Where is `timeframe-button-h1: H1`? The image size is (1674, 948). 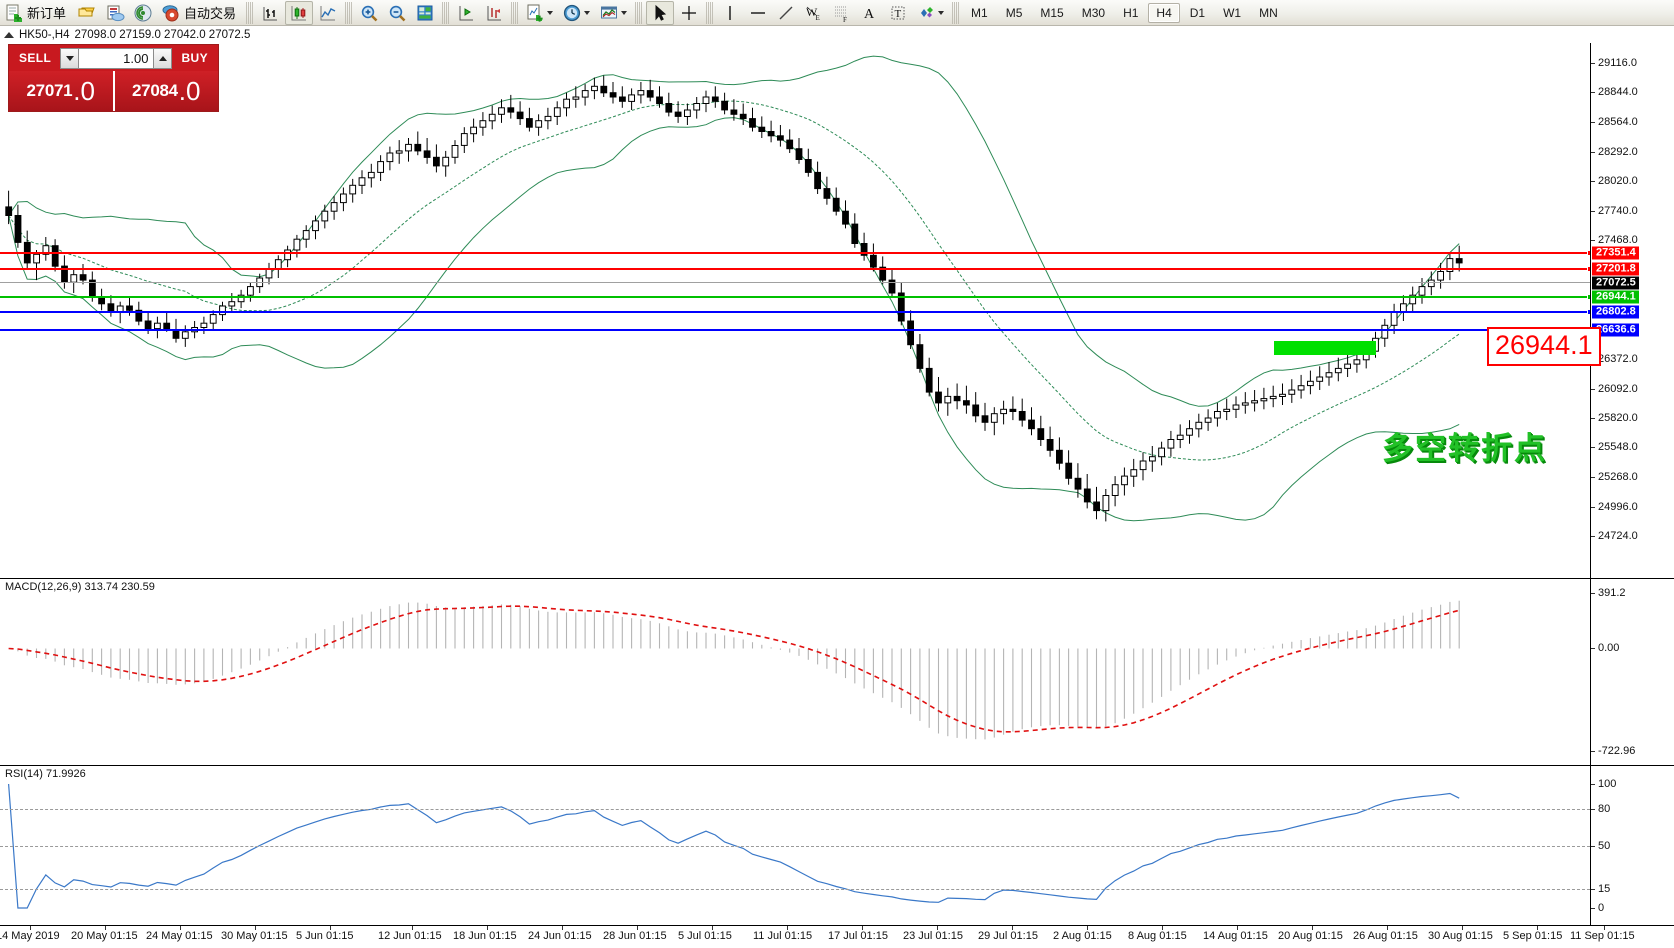
timeframe-button-h1: H1 is located at coordinates (1131, 12).